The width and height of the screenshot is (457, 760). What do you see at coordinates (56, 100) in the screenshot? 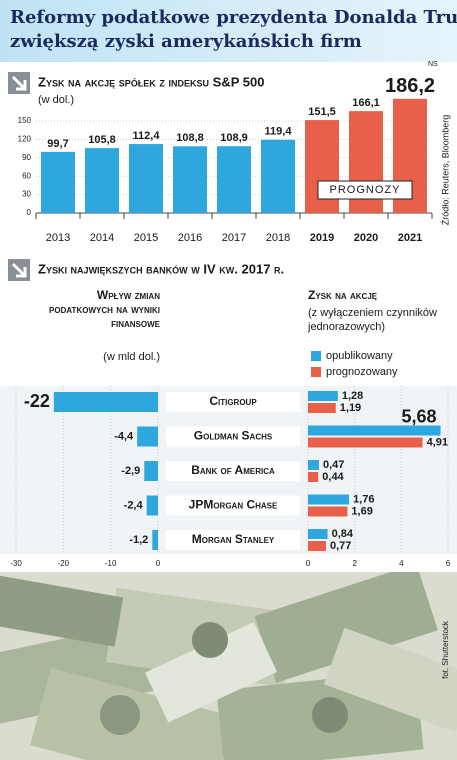
I see `unit: (w dol.)` at bounding box center [56, 100].